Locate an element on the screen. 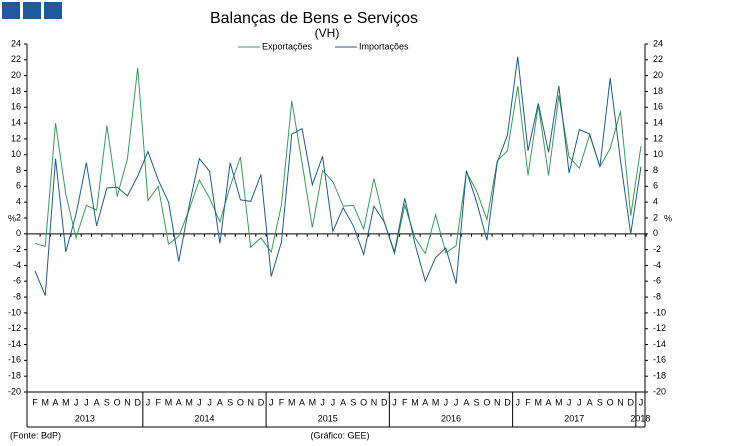 This screenshot has height=446, width=750. y2-tick-label: -18 is located at coordinates (659, 376).